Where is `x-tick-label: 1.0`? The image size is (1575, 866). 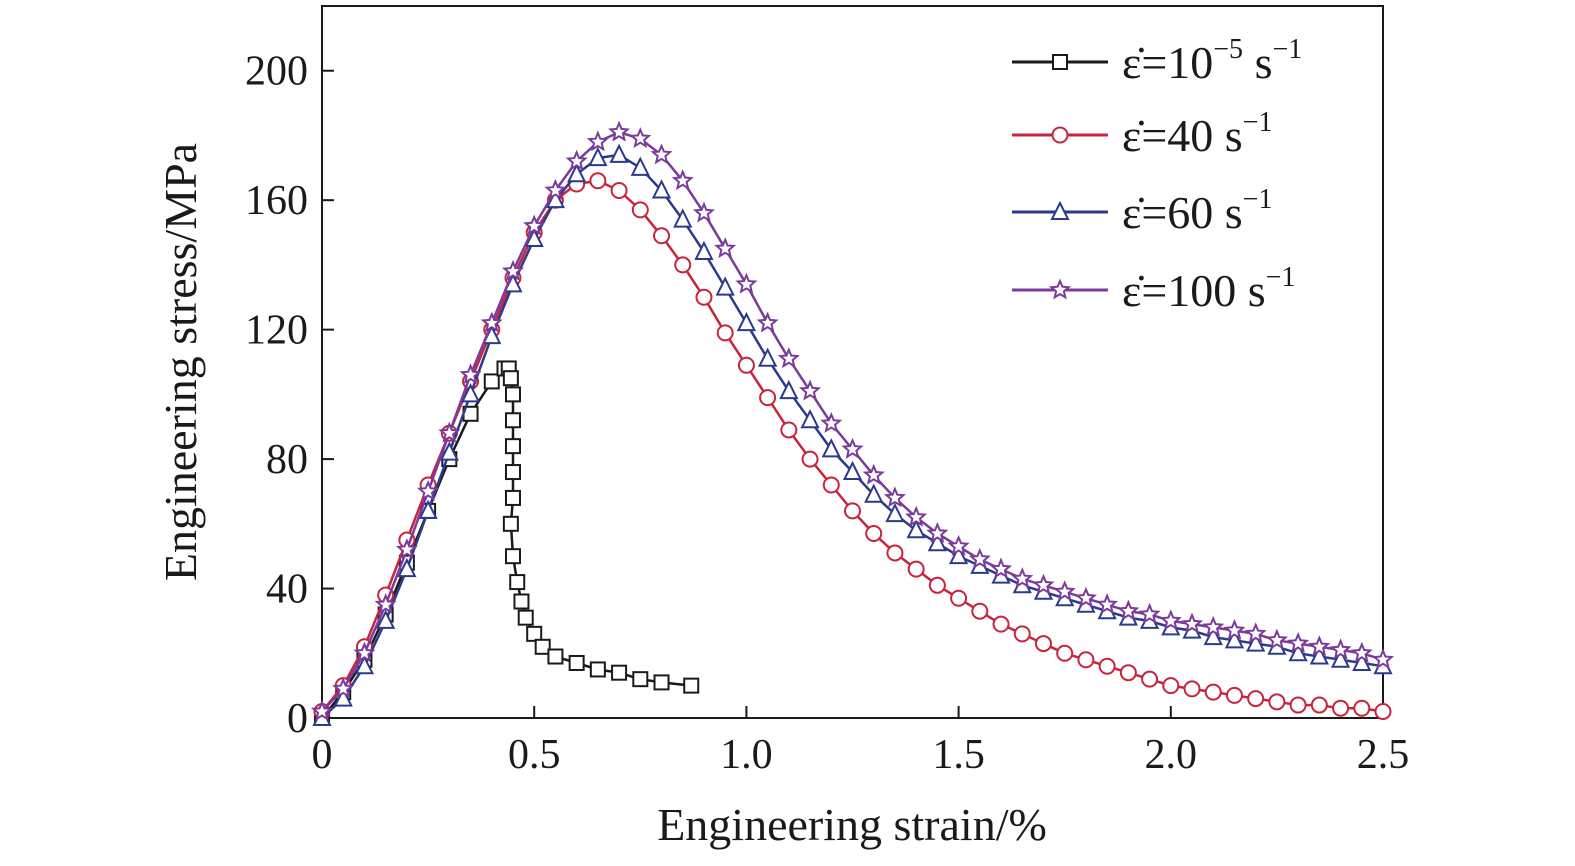
x-tick-label: 1.0 is located at coordinates (746, 755).